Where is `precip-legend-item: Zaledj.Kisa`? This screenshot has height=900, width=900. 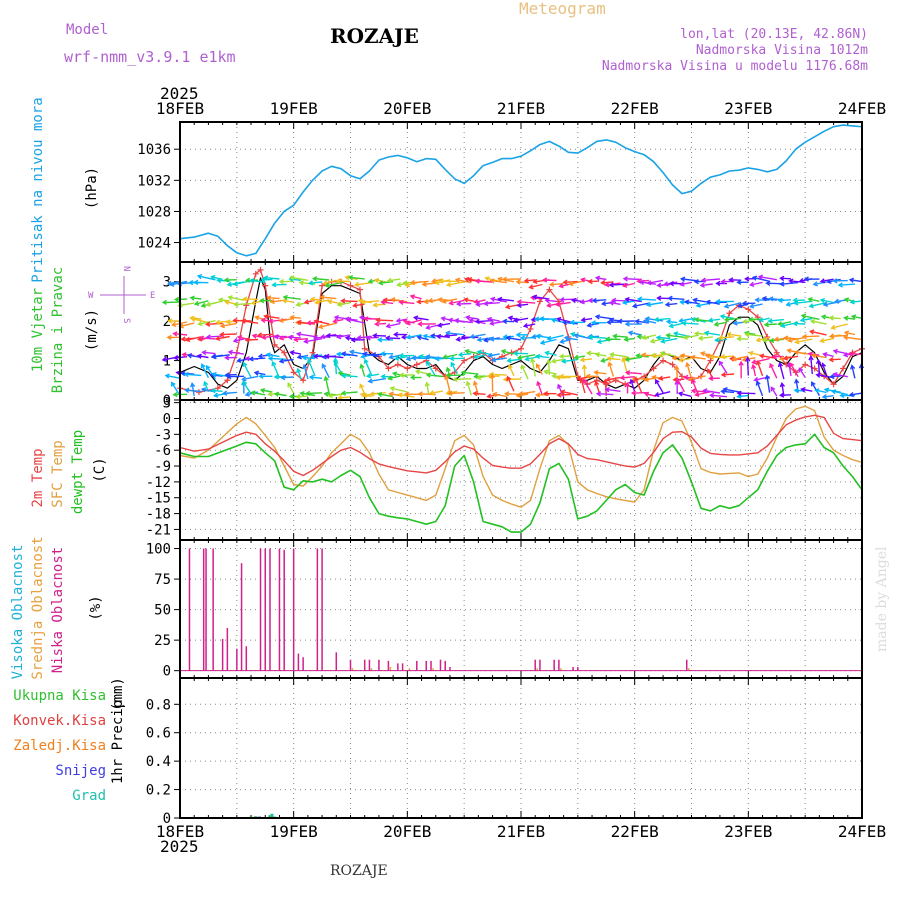
precip-legend-item: Zaledj.Kisa is located at coordinates (59, 746).